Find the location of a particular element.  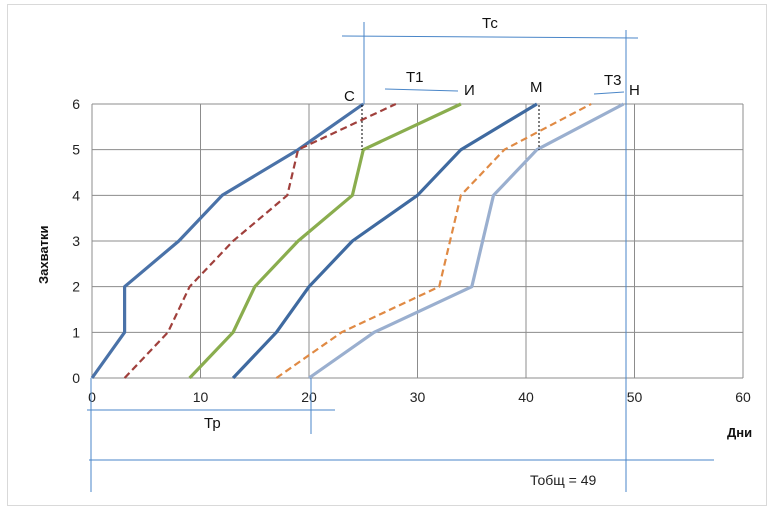

y-tick-labels: 0 1 2 3 4 5 6 is located at coordinates (76, 241).